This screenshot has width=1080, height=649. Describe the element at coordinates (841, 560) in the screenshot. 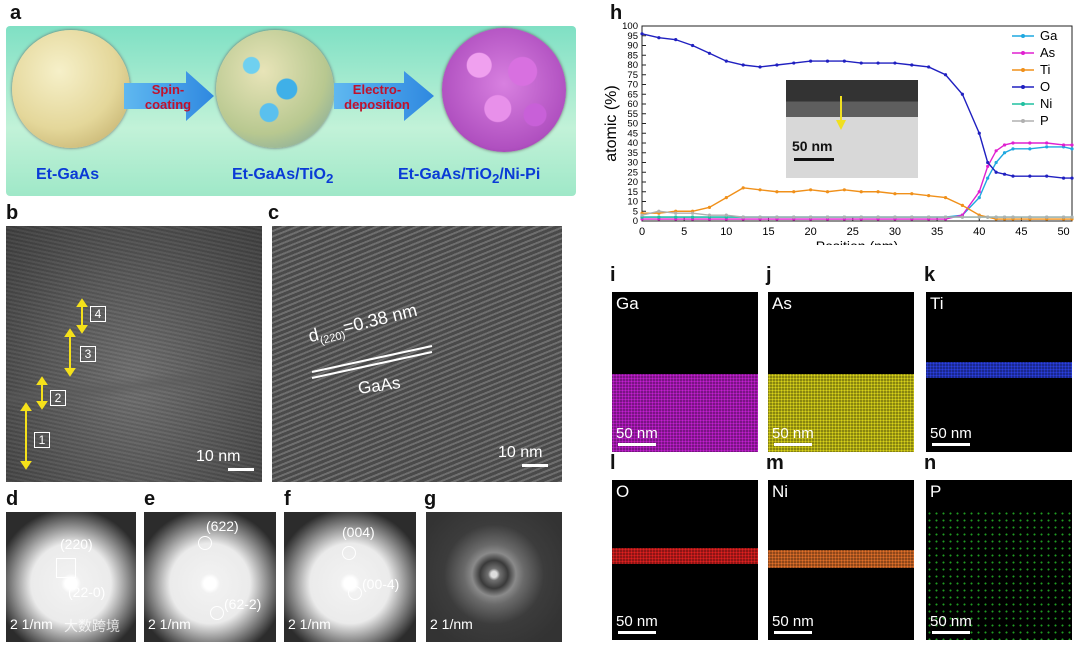

I see `eds-map-ni: Ni 50 nm` at that location.